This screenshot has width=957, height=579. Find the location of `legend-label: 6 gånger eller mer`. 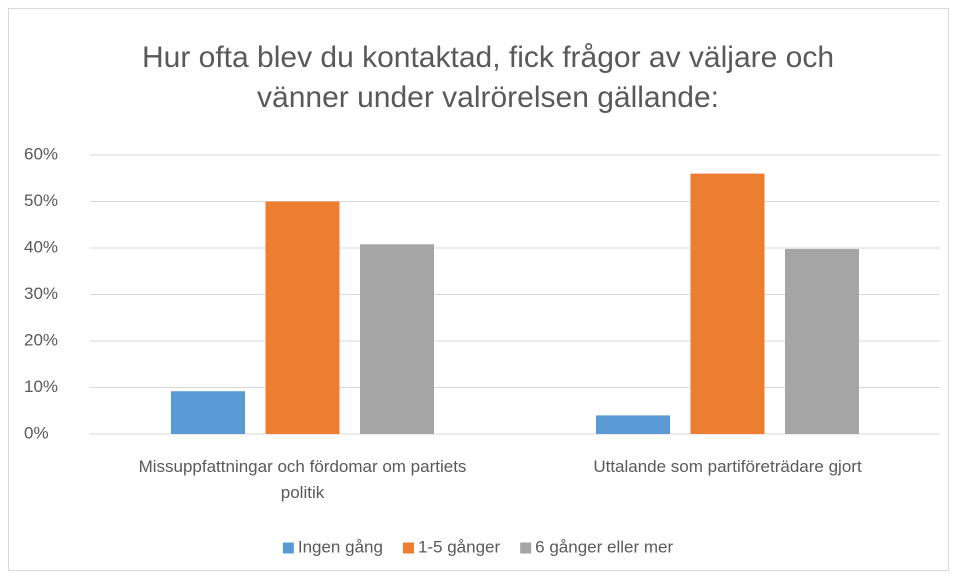

legend-label: 6 gånger eller mer is located at coordinates (604, 546).